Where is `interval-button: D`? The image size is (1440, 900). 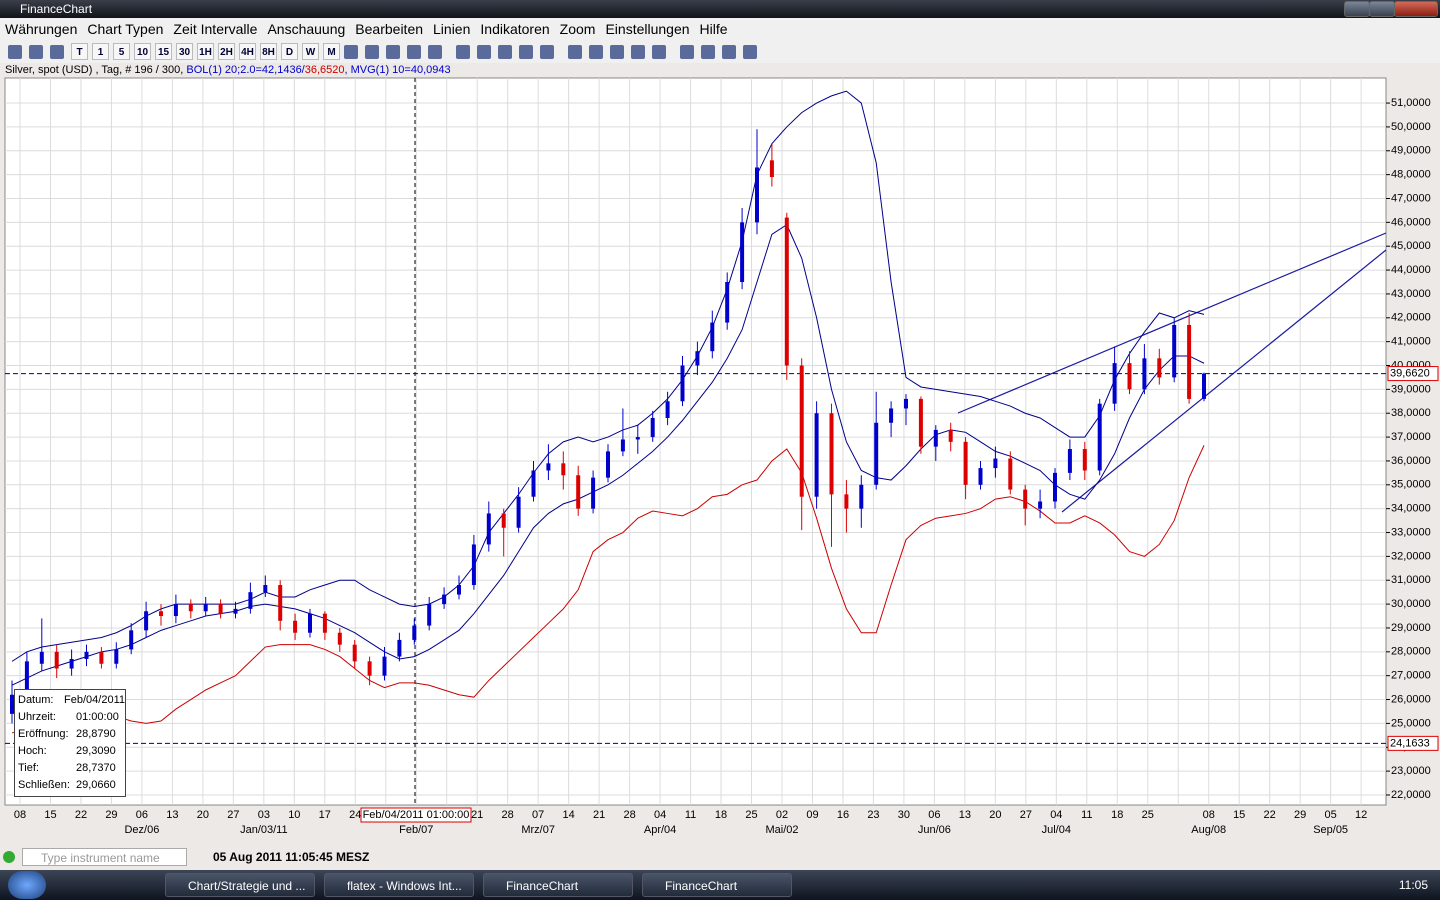
interval-button: D is located at coordinates (289, 51).